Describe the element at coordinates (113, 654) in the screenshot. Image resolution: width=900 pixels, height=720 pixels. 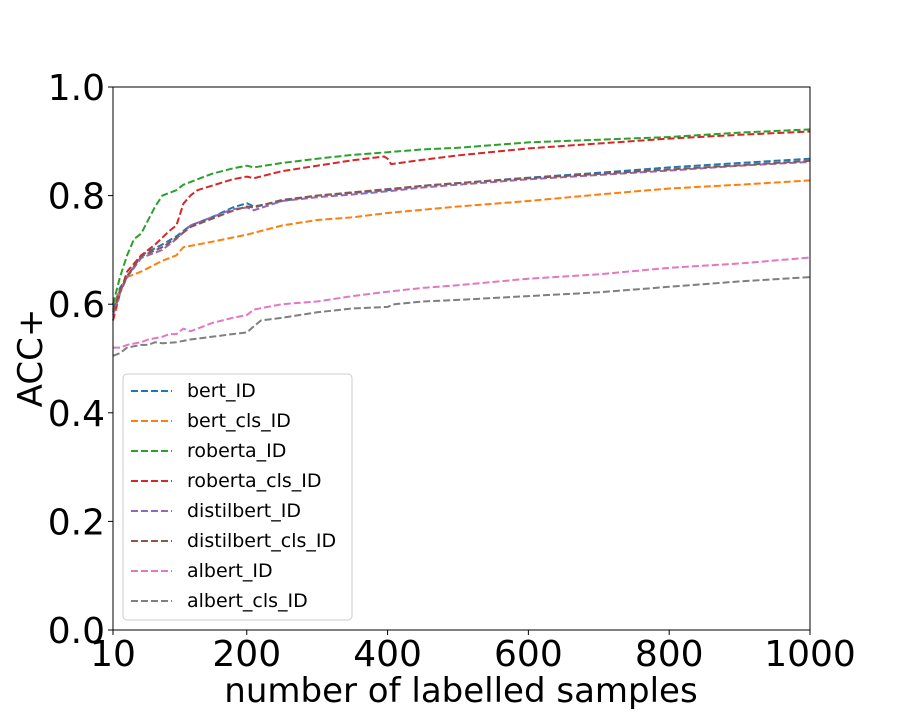
I see `x-tick-label: 10` at that location.